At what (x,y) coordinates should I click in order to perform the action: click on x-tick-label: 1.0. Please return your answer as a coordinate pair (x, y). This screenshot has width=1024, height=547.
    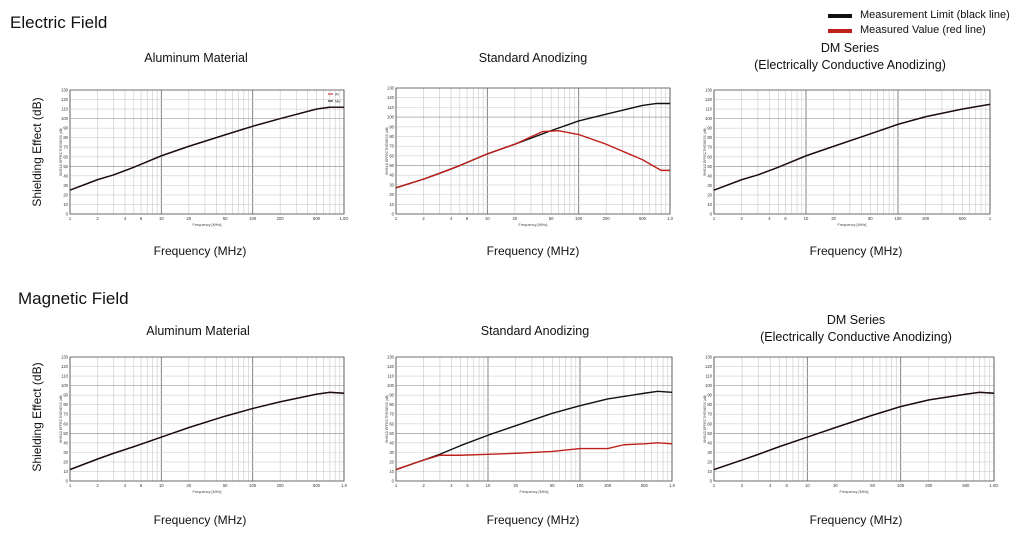
    Looking at the image, I should click on (670, 218).